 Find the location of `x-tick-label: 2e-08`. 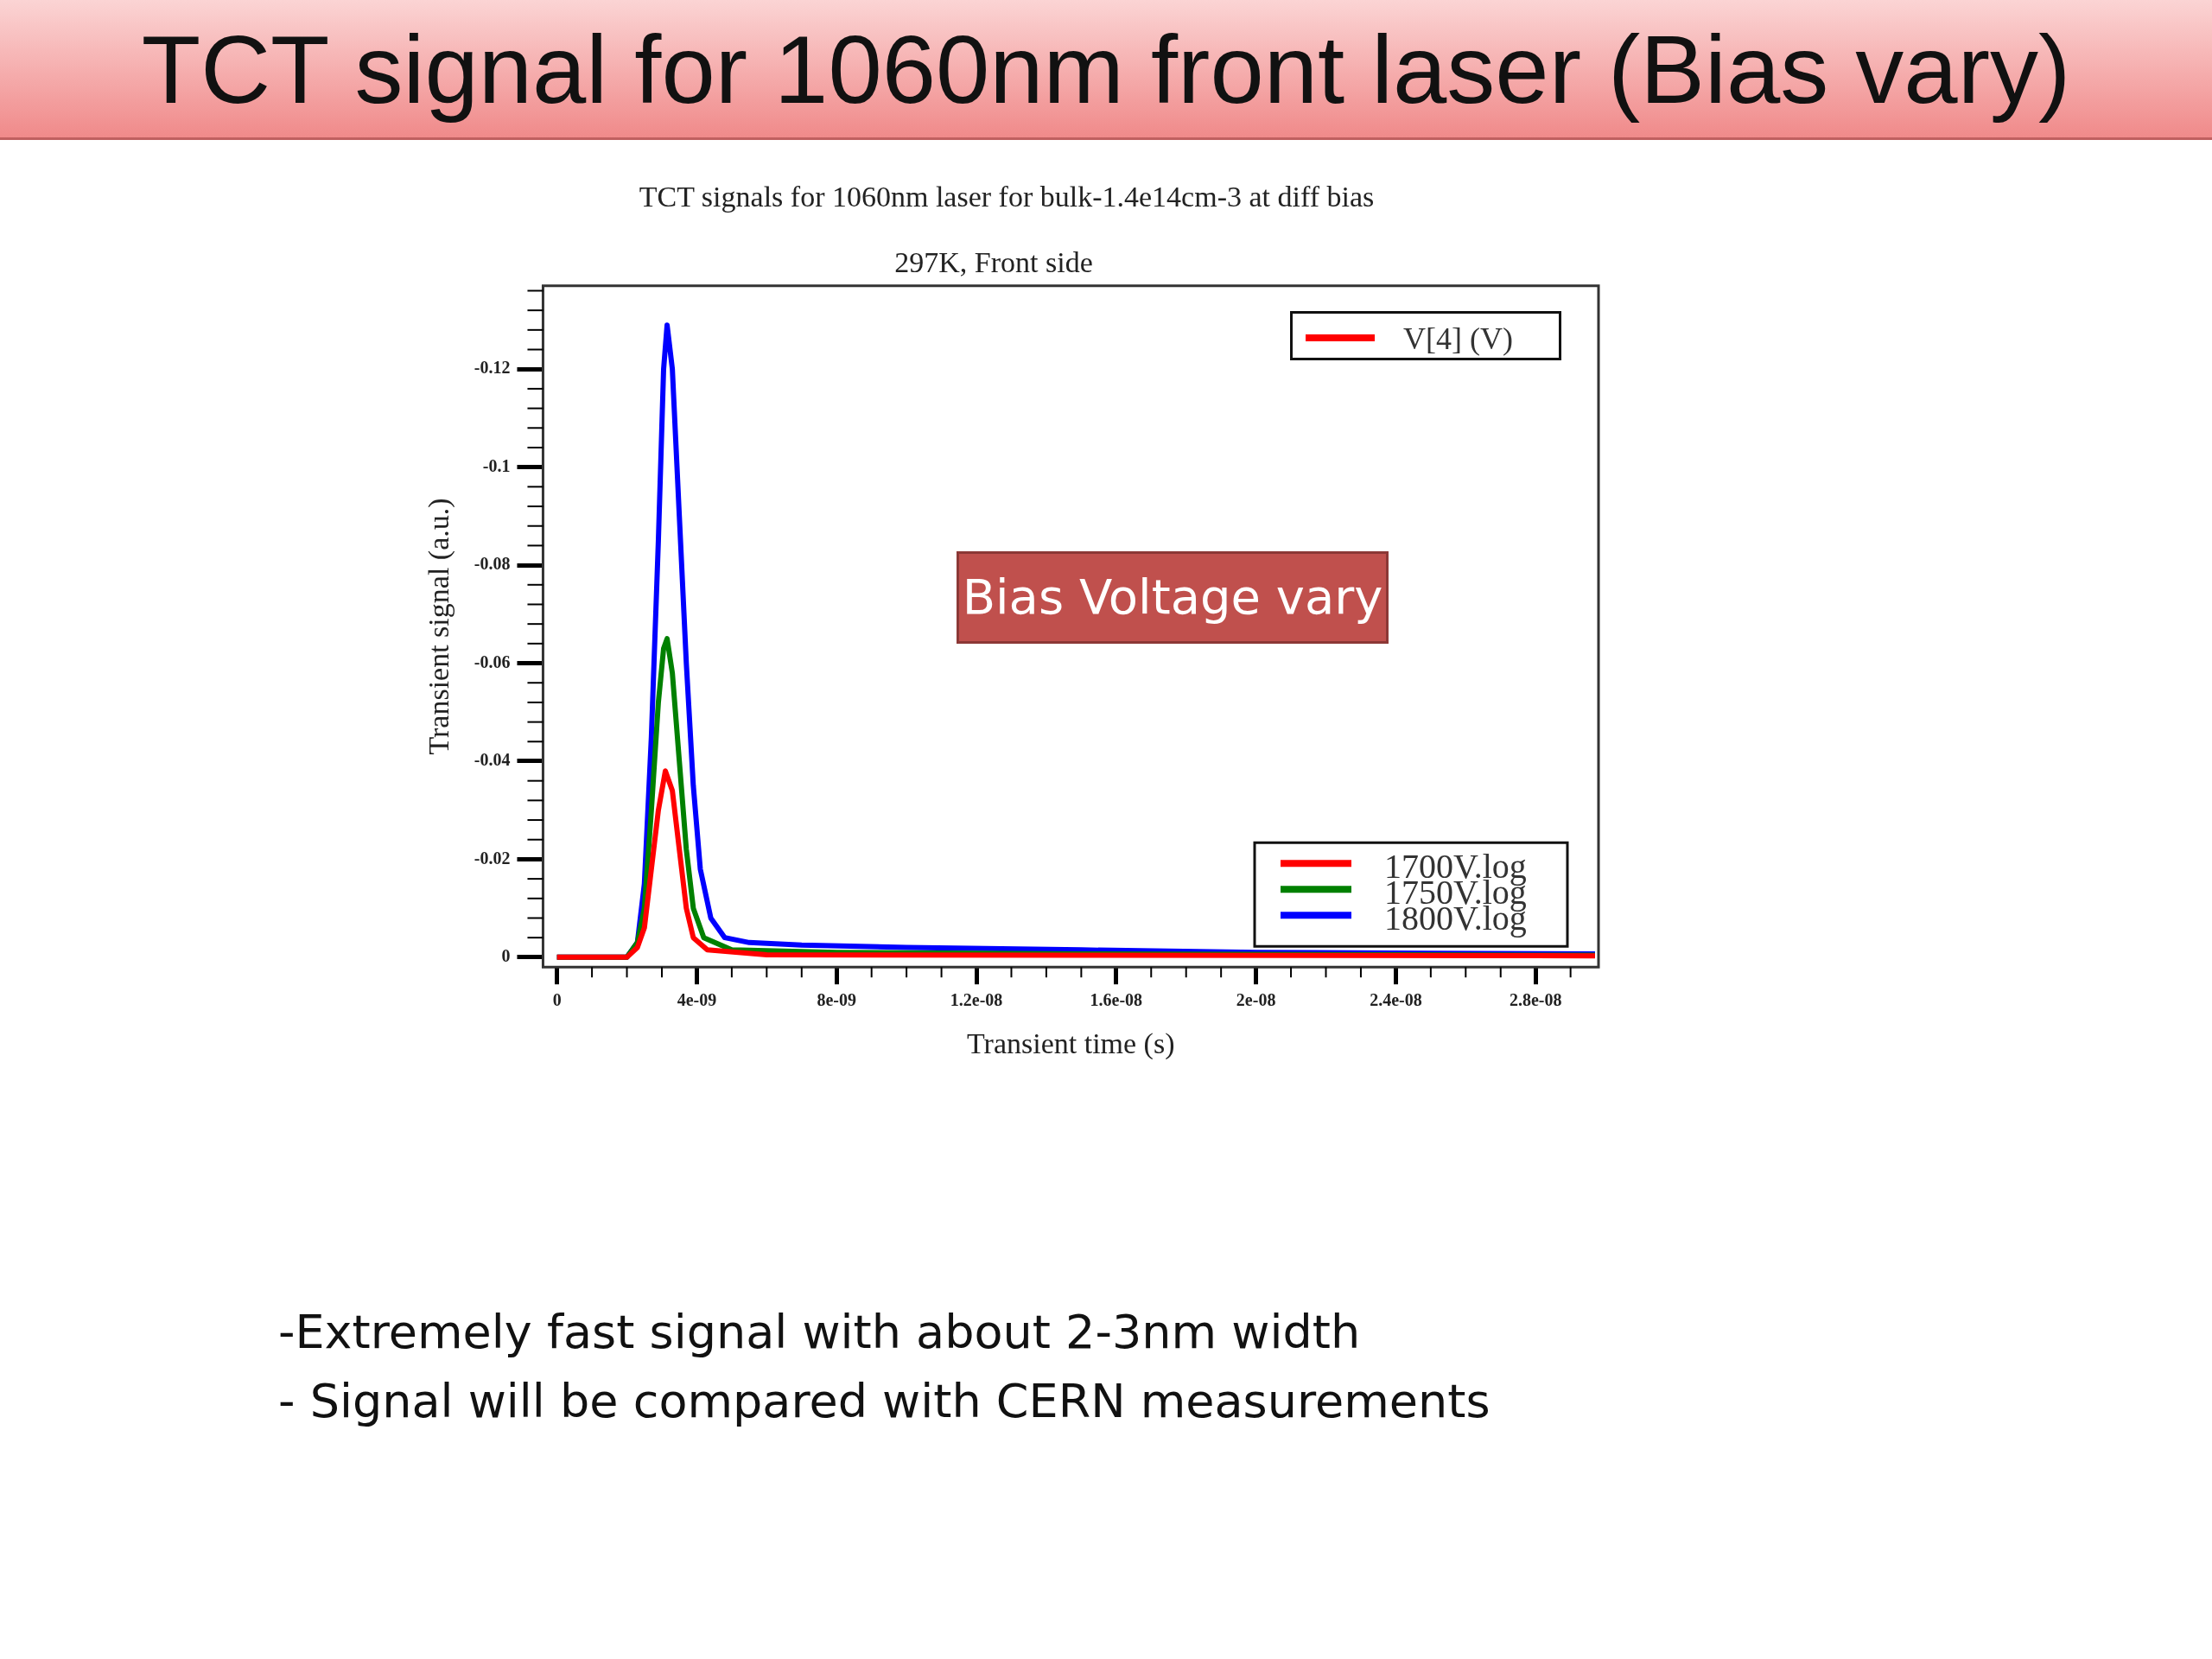

x-tick-label: 2e-08 is located at coordinates (1256, 1000).